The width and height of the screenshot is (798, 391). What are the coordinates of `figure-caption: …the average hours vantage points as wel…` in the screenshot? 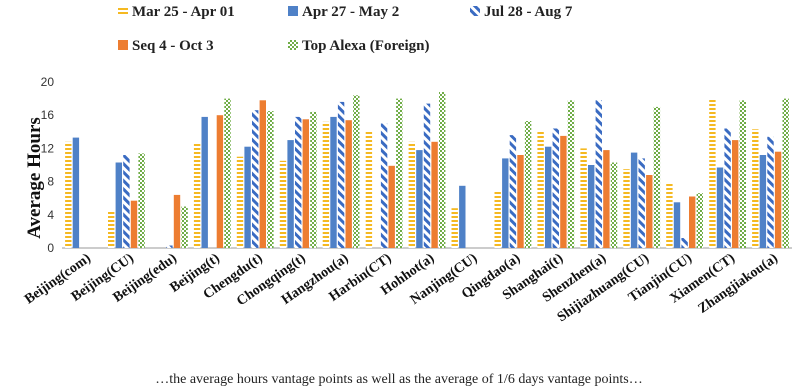 It's located at (399, 379).